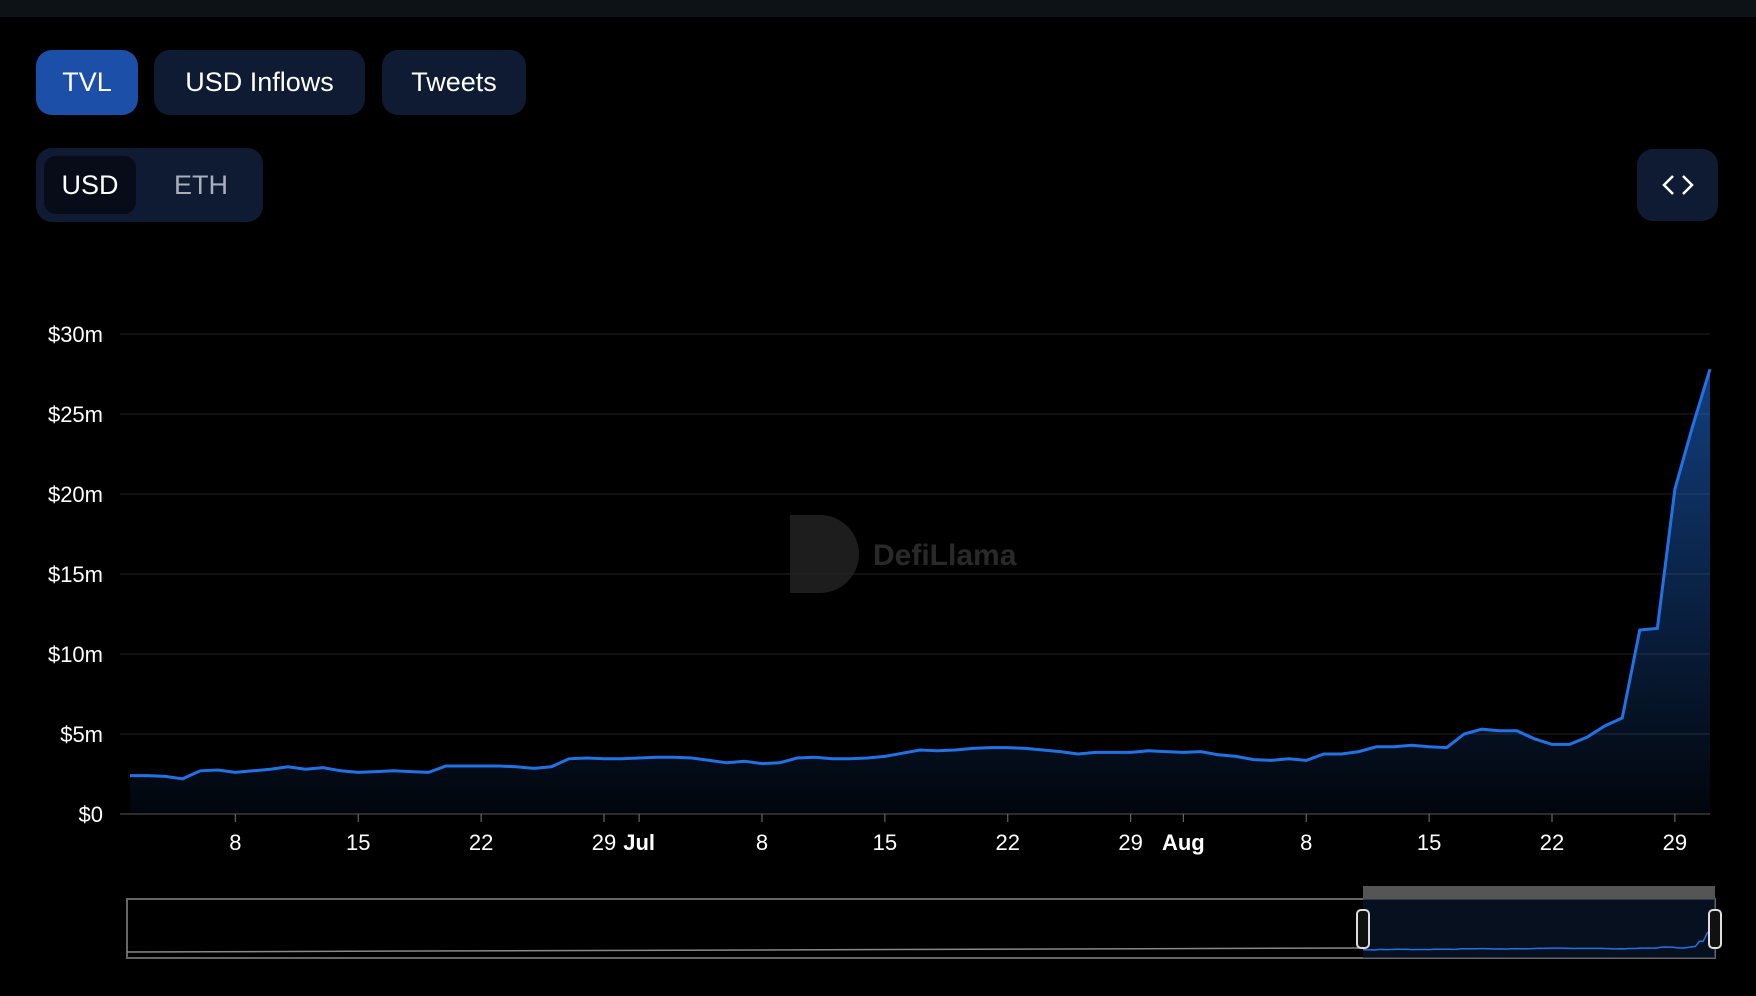 The height and width of the screenshot is (996, 1756). Describe the element at coordinates (945, 555) in the screenshot. I see `watermark-text: DefiLlama` at that location.